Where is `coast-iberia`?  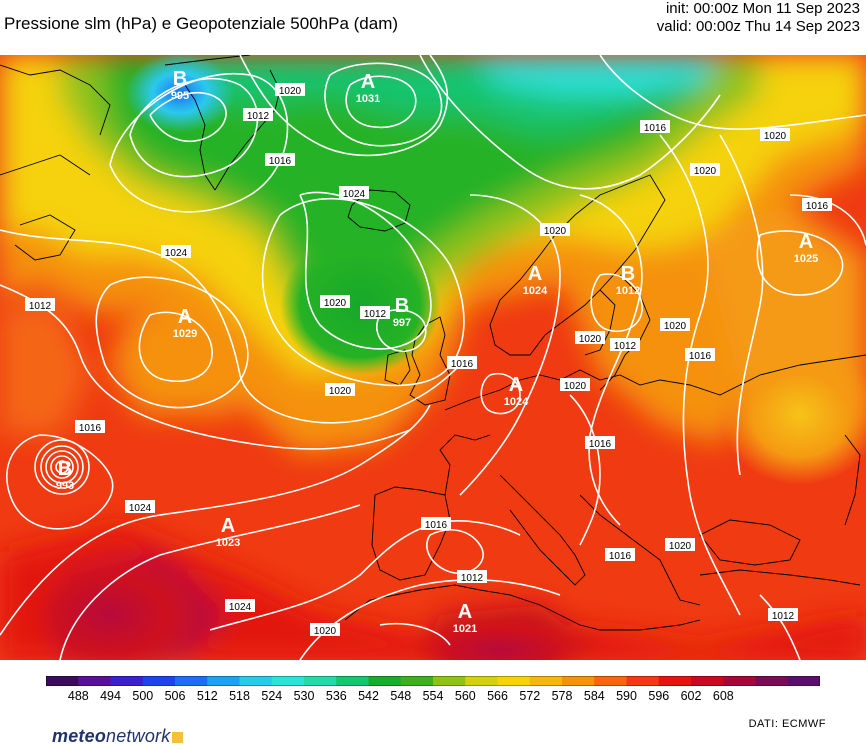
coast-iberia is located at coordinates (411, 533).